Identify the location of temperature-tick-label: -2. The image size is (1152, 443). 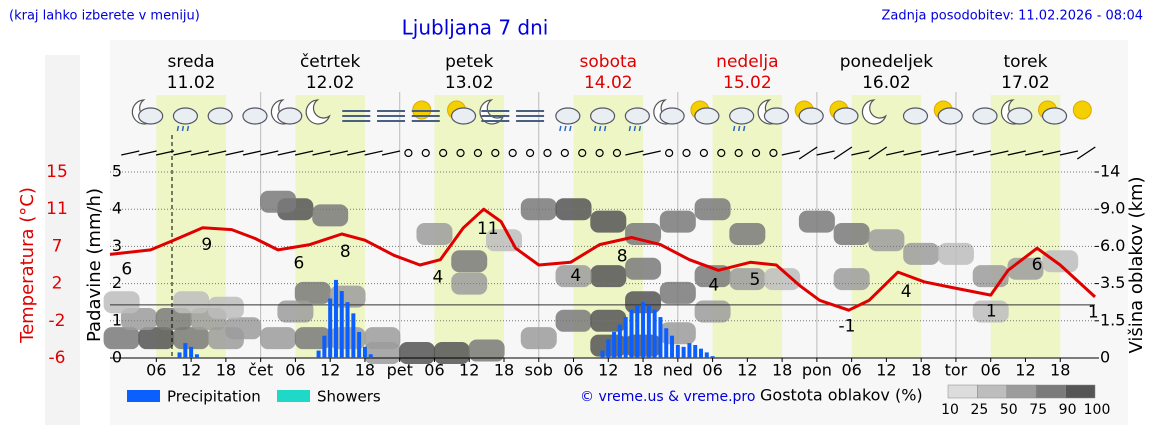
(57, 321).